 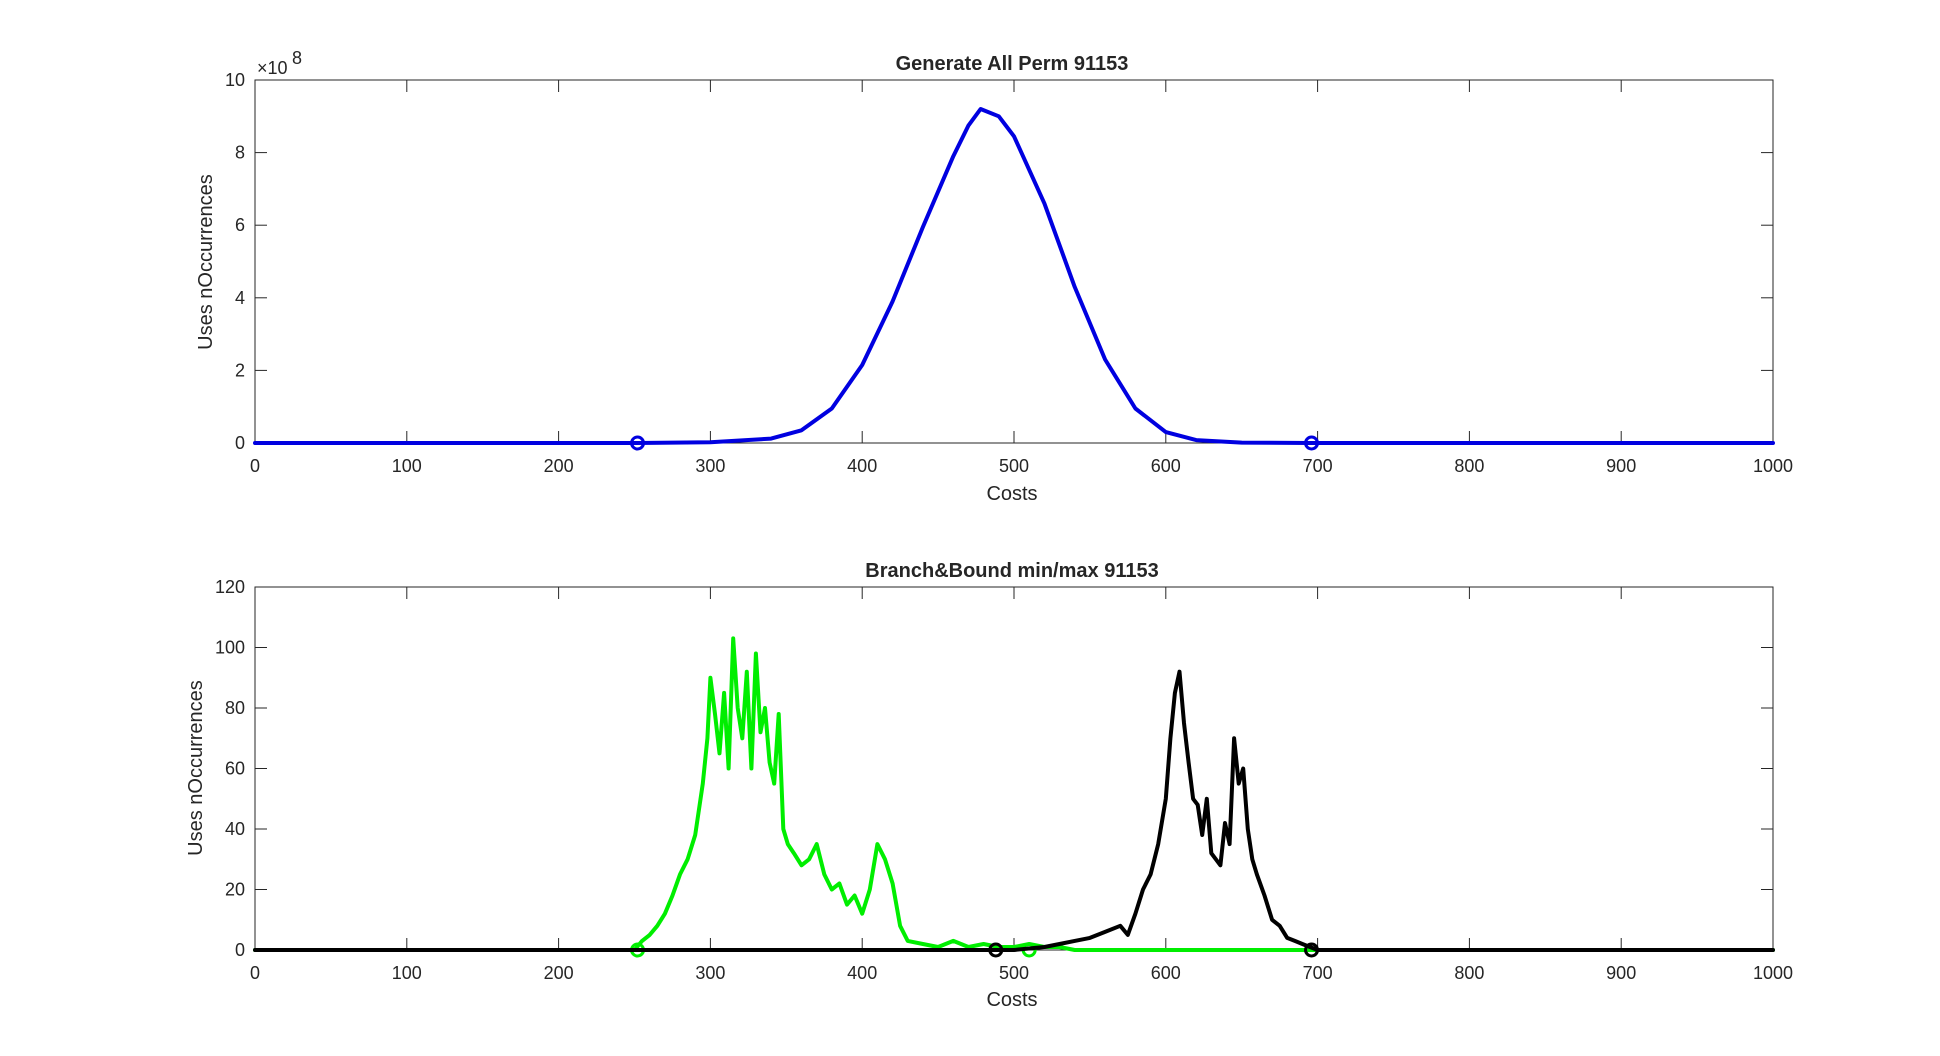 I want to click on bottom-plot-x-tick-label: 500, so click(x=1014, y=973).